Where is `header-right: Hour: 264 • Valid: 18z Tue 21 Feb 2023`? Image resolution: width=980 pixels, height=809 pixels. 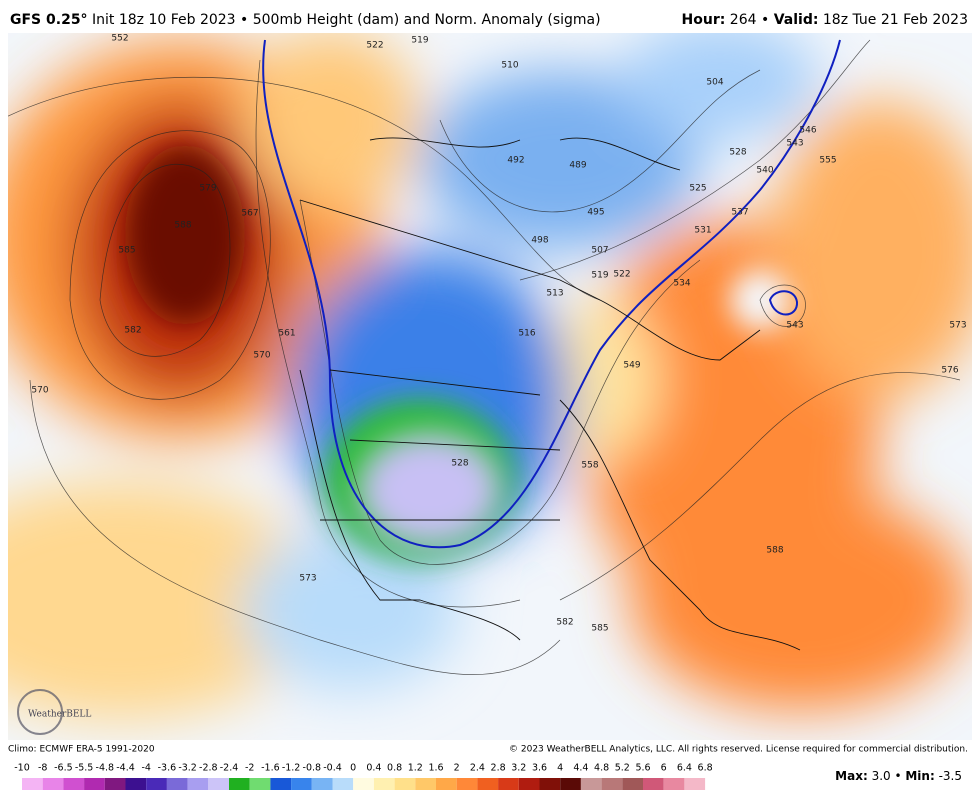 header-right: Hour: 264 • Valid: 18z Tue 21 Feb 2023 is located at coordinates (825, 20).